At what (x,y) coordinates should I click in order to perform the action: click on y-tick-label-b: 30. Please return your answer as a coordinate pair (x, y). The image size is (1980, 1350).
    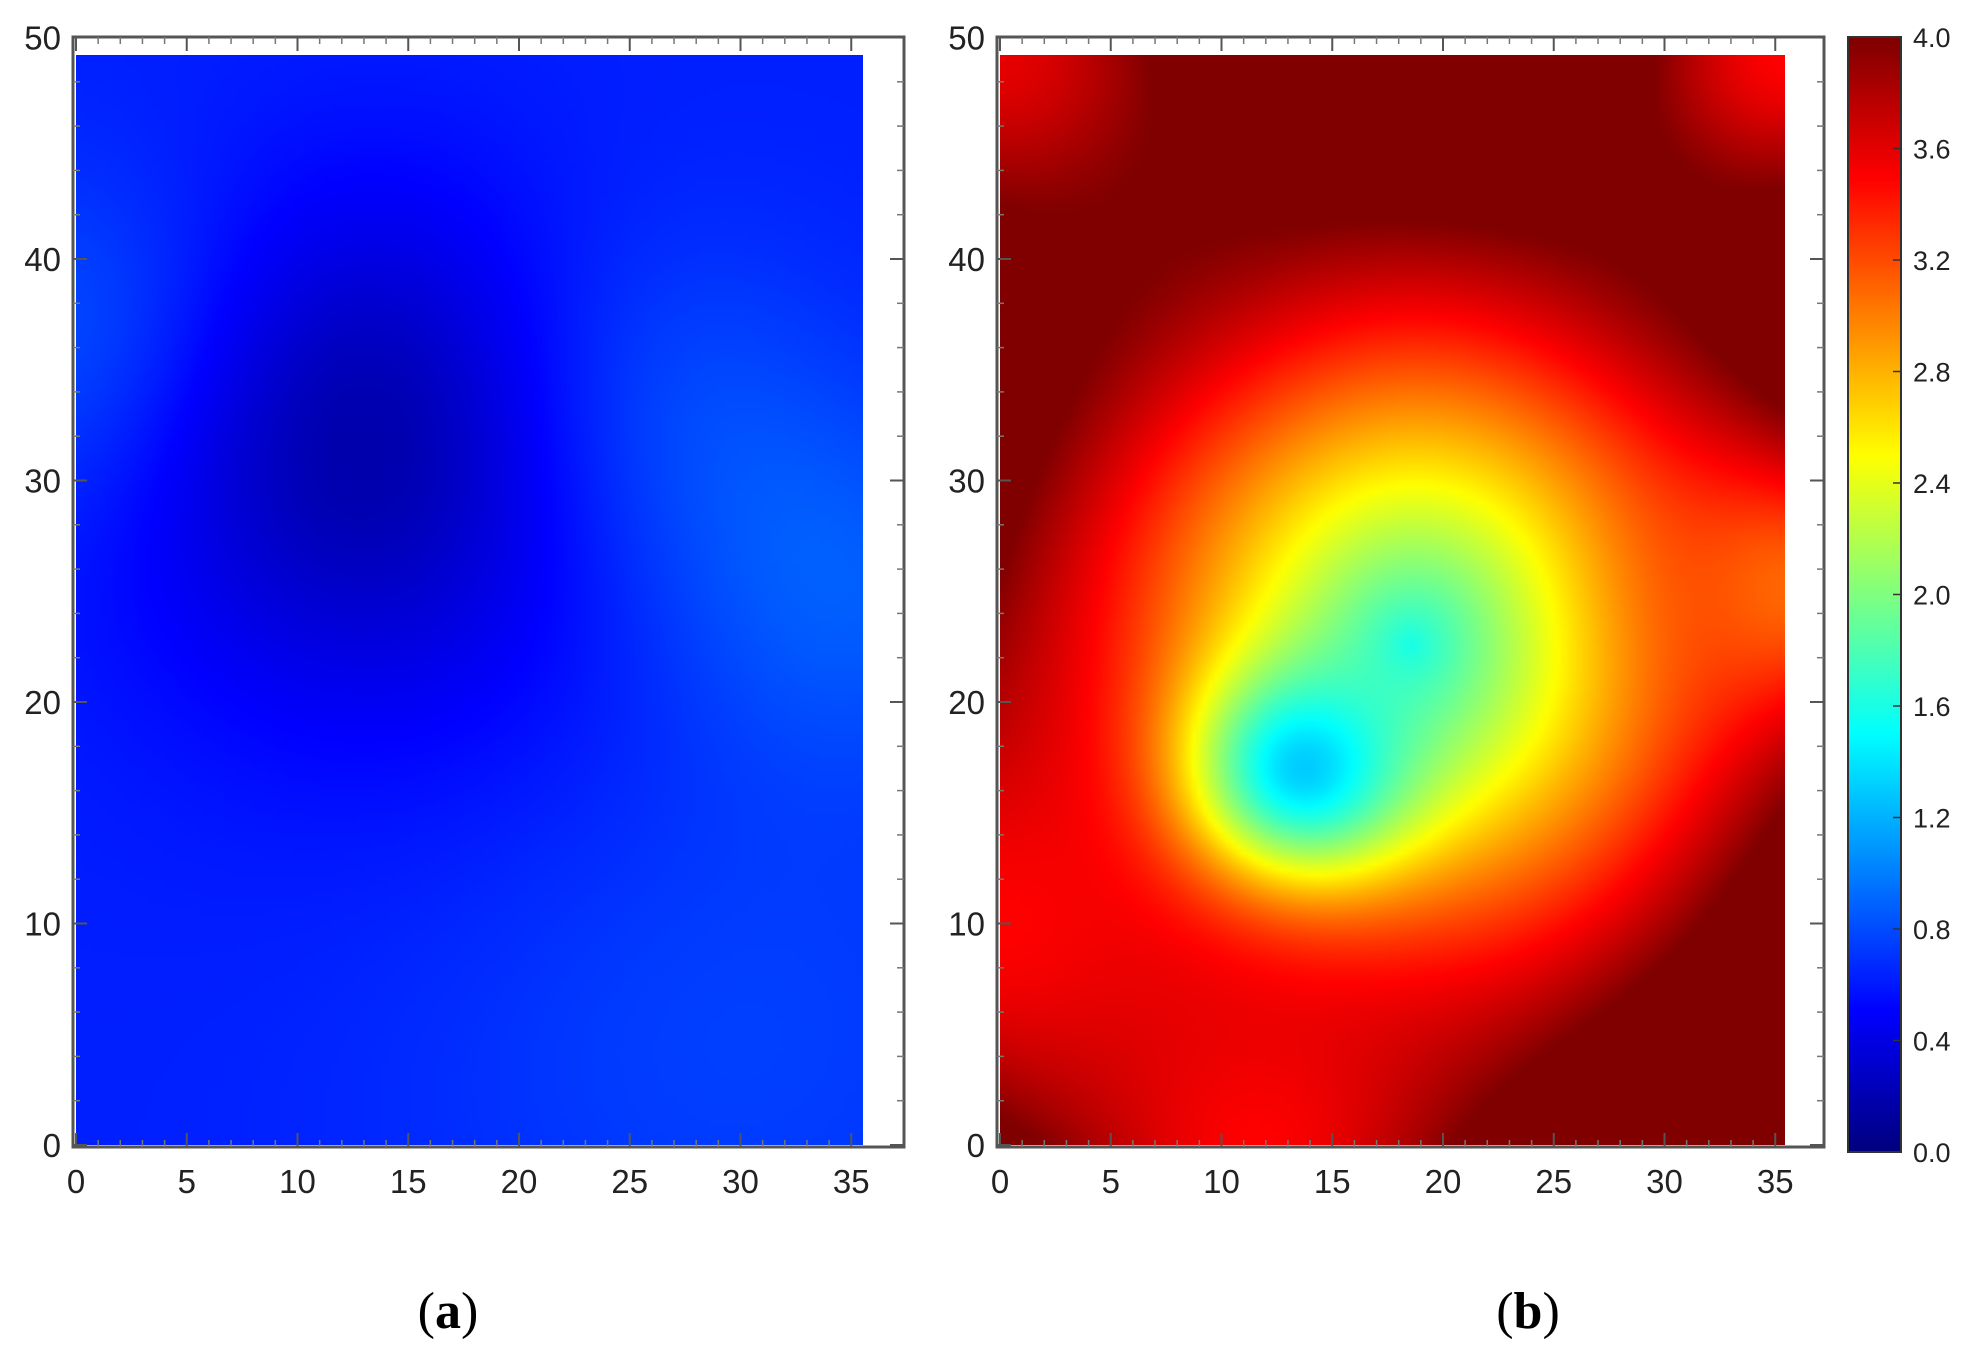
    Looking at the image, I should click on (966, 481).